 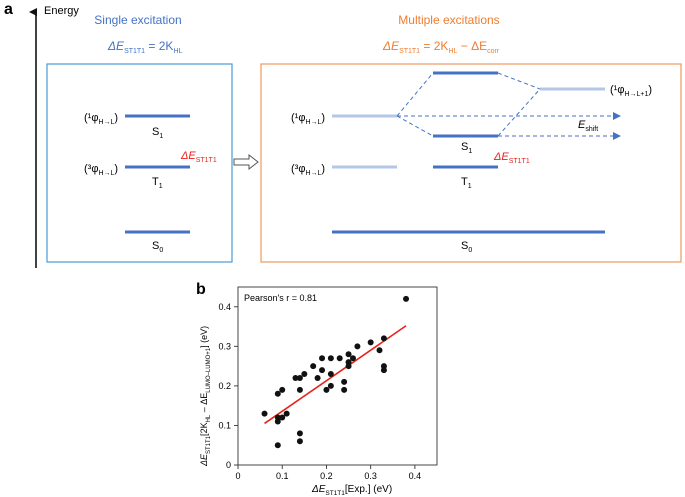 I want to click on single-s1-state-label: (¹φH→L), so click(x=101, y=119).